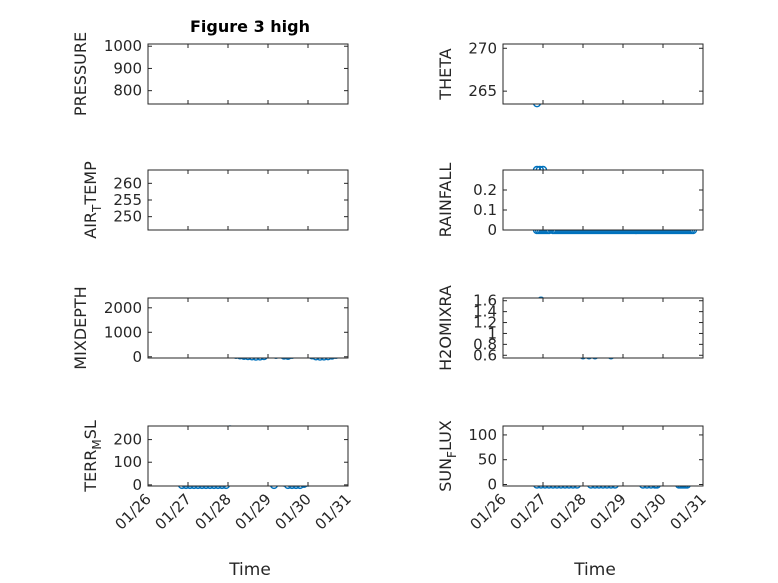  I want to click on y-tick-label: 270, so click(482, 48).